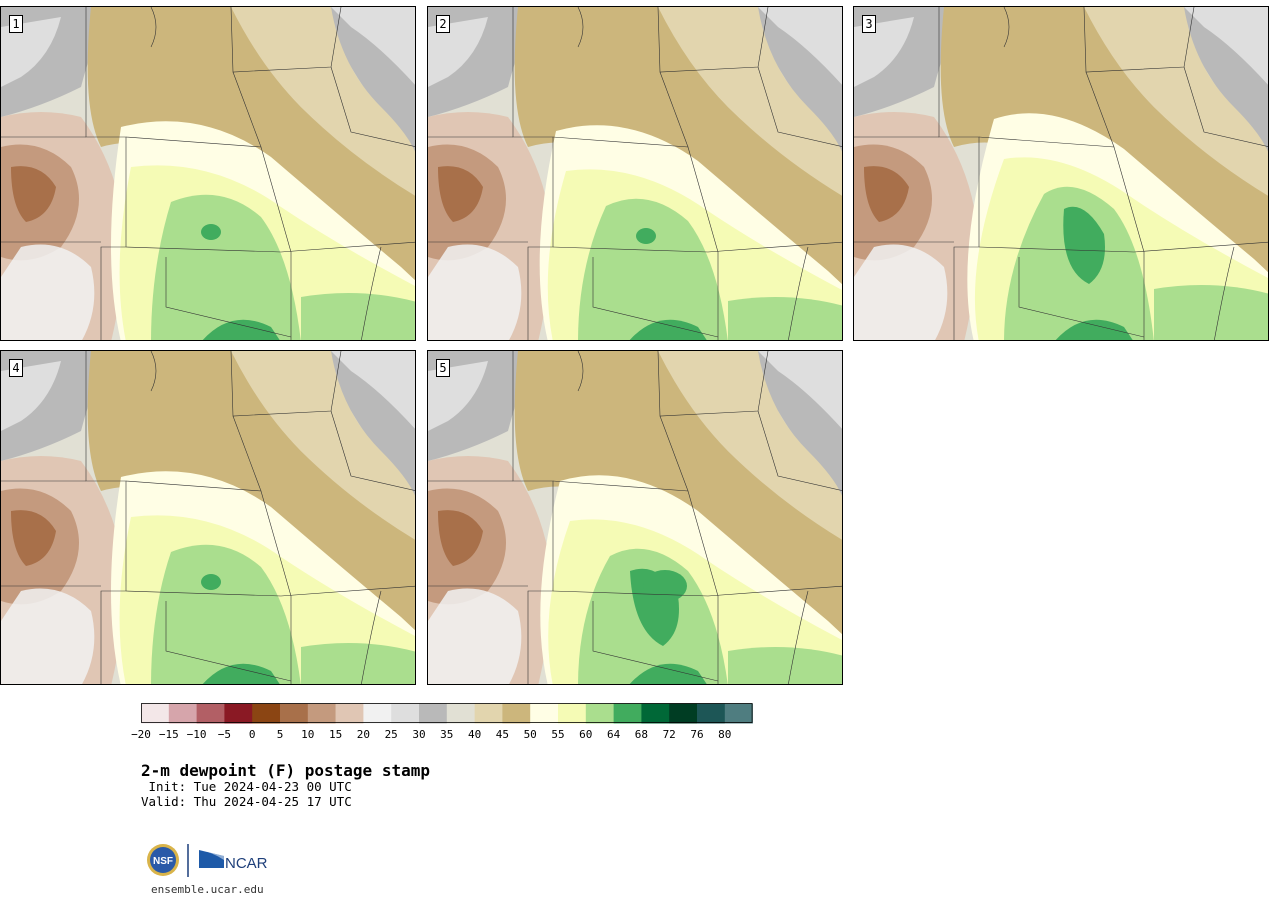 The width and height of the screenshot is (1280, 901). I want to click on panel-number: 4, so click(16, 368).